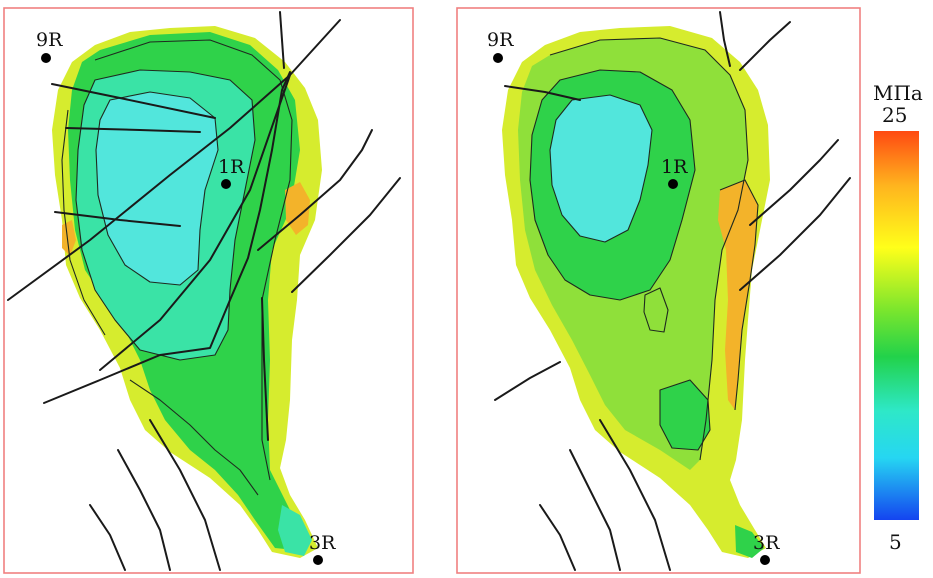 This screenshot has height=578, width=933. What do you see at coordinates (295, 530) in the screenshot?
I see `left-teal-tail` at bounding box center [295, 530].